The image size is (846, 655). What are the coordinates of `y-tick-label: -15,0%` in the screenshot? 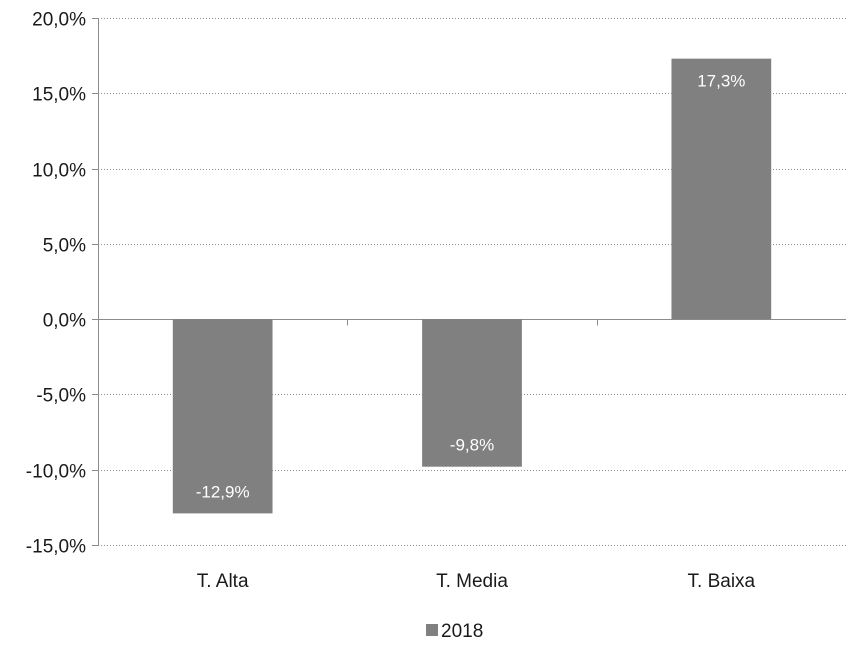 It's located at (56, 547).